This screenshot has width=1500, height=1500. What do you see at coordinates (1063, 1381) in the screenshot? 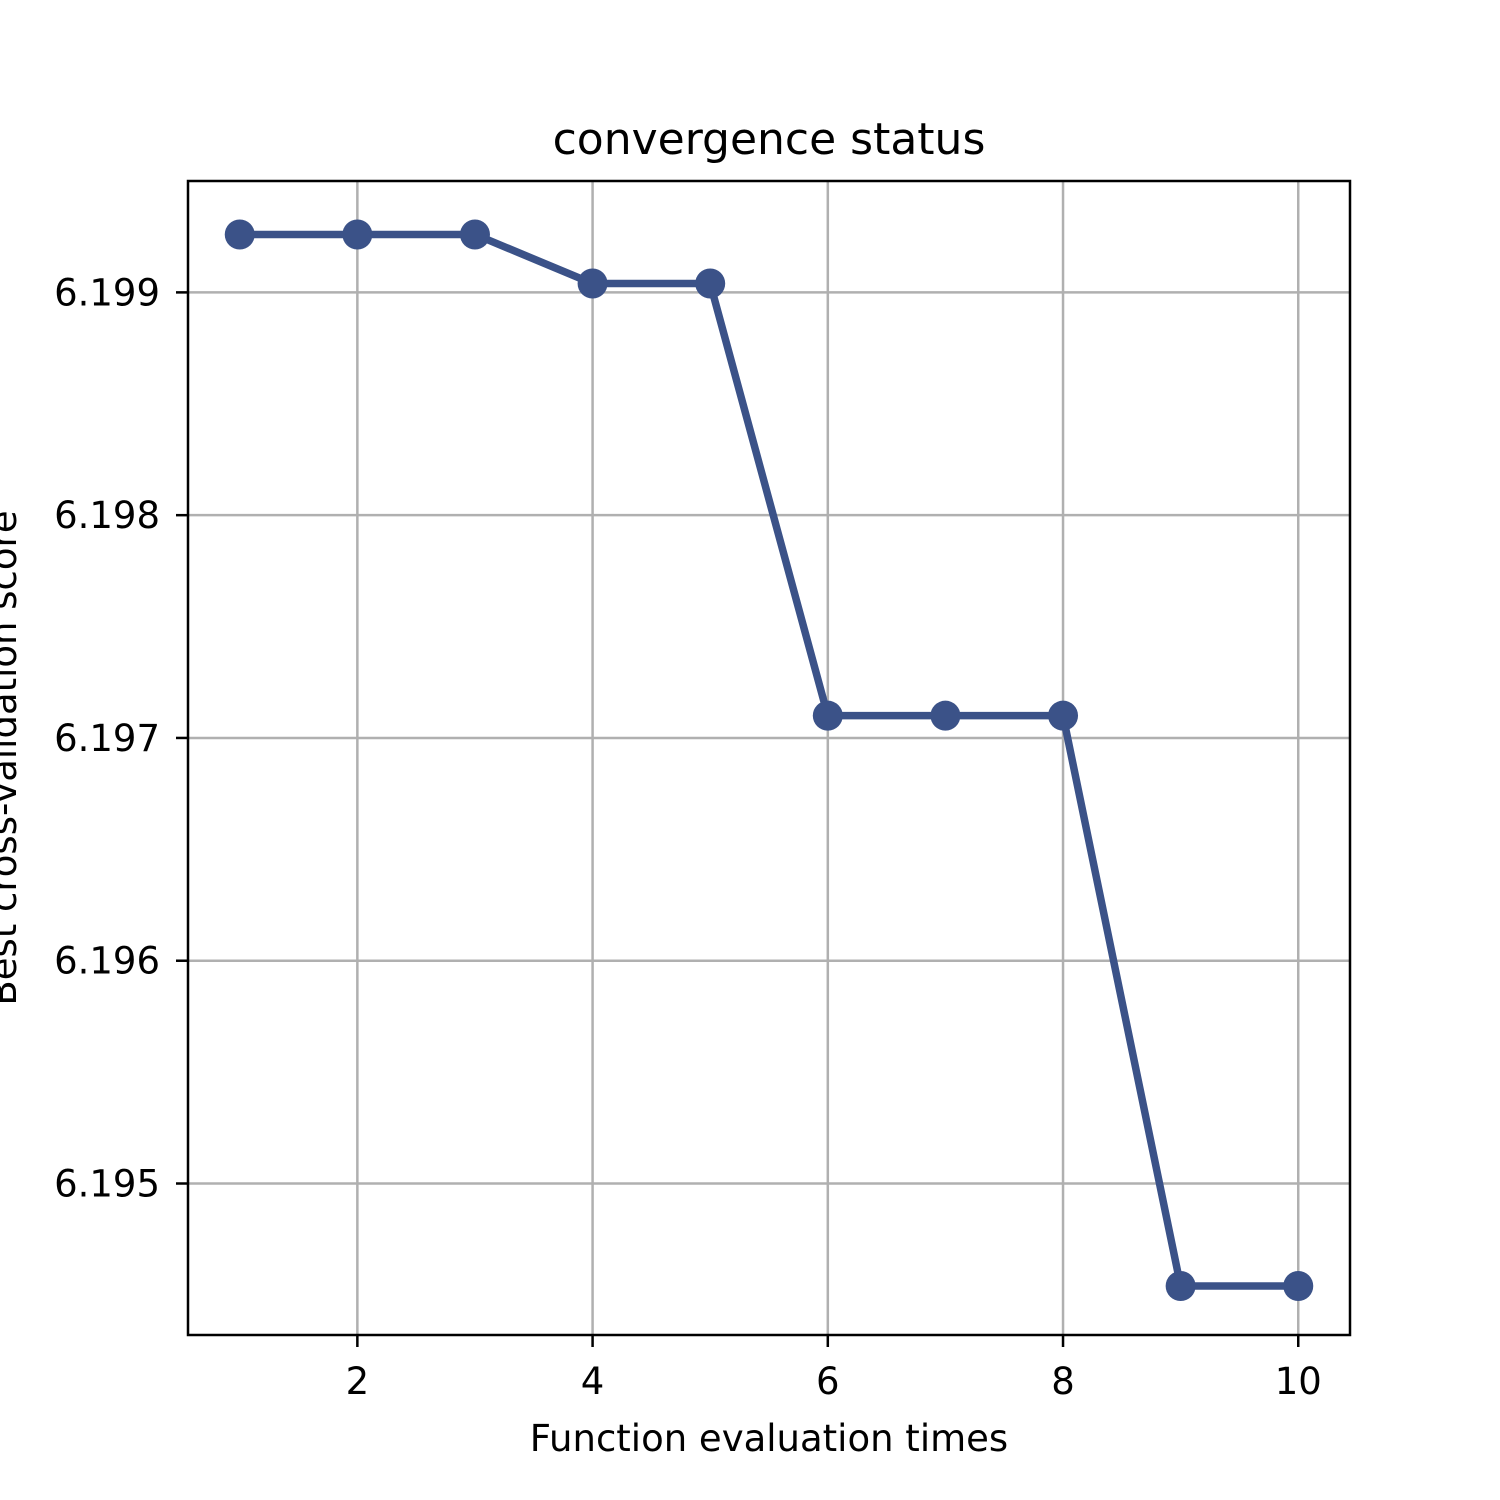
I see `x-tick-label: 8` at bounding box center [1063, 1381].